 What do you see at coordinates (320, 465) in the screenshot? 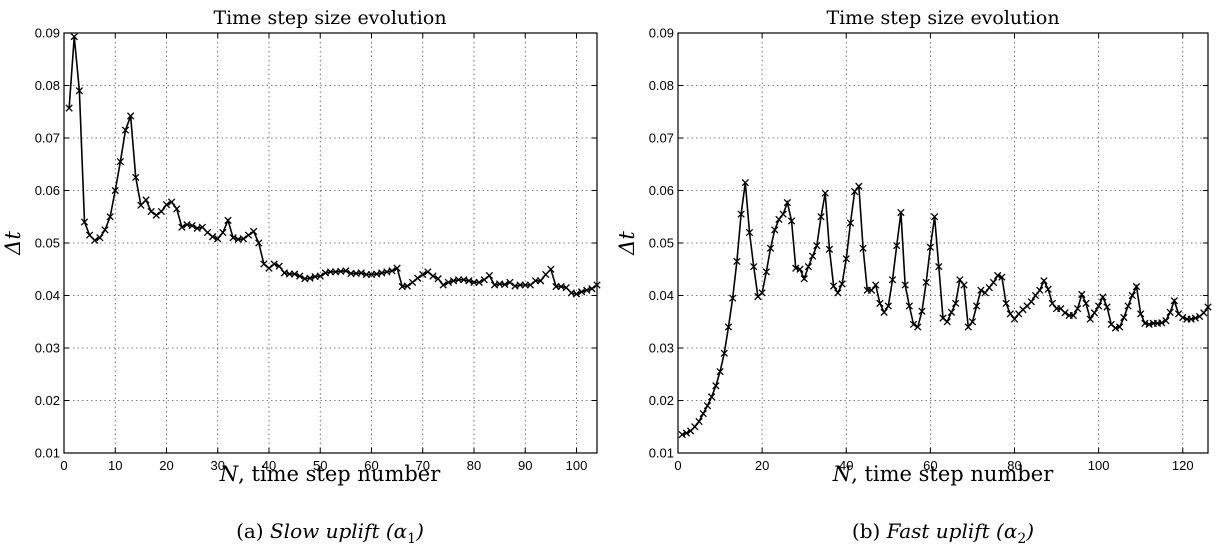
I see `x-tick-label: 50` at bounding box center [320, 465].